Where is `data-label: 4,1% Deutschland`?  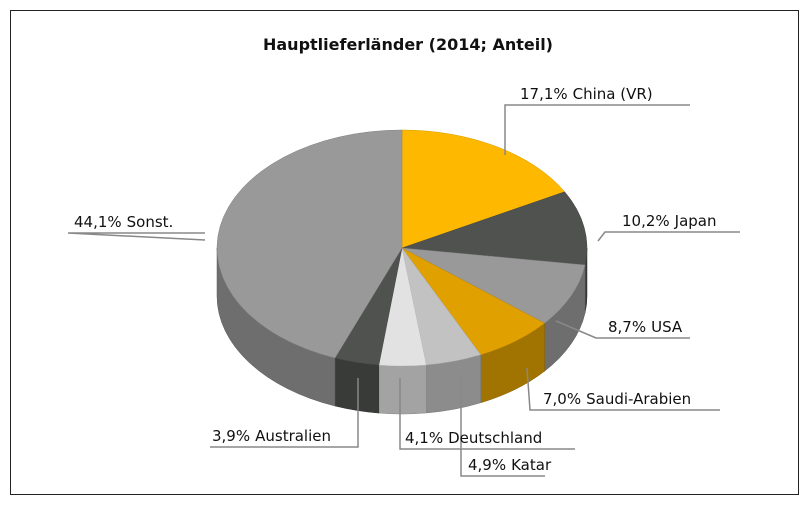 data-label: 4,1% Deutschland is located at coordinates (473, 438).